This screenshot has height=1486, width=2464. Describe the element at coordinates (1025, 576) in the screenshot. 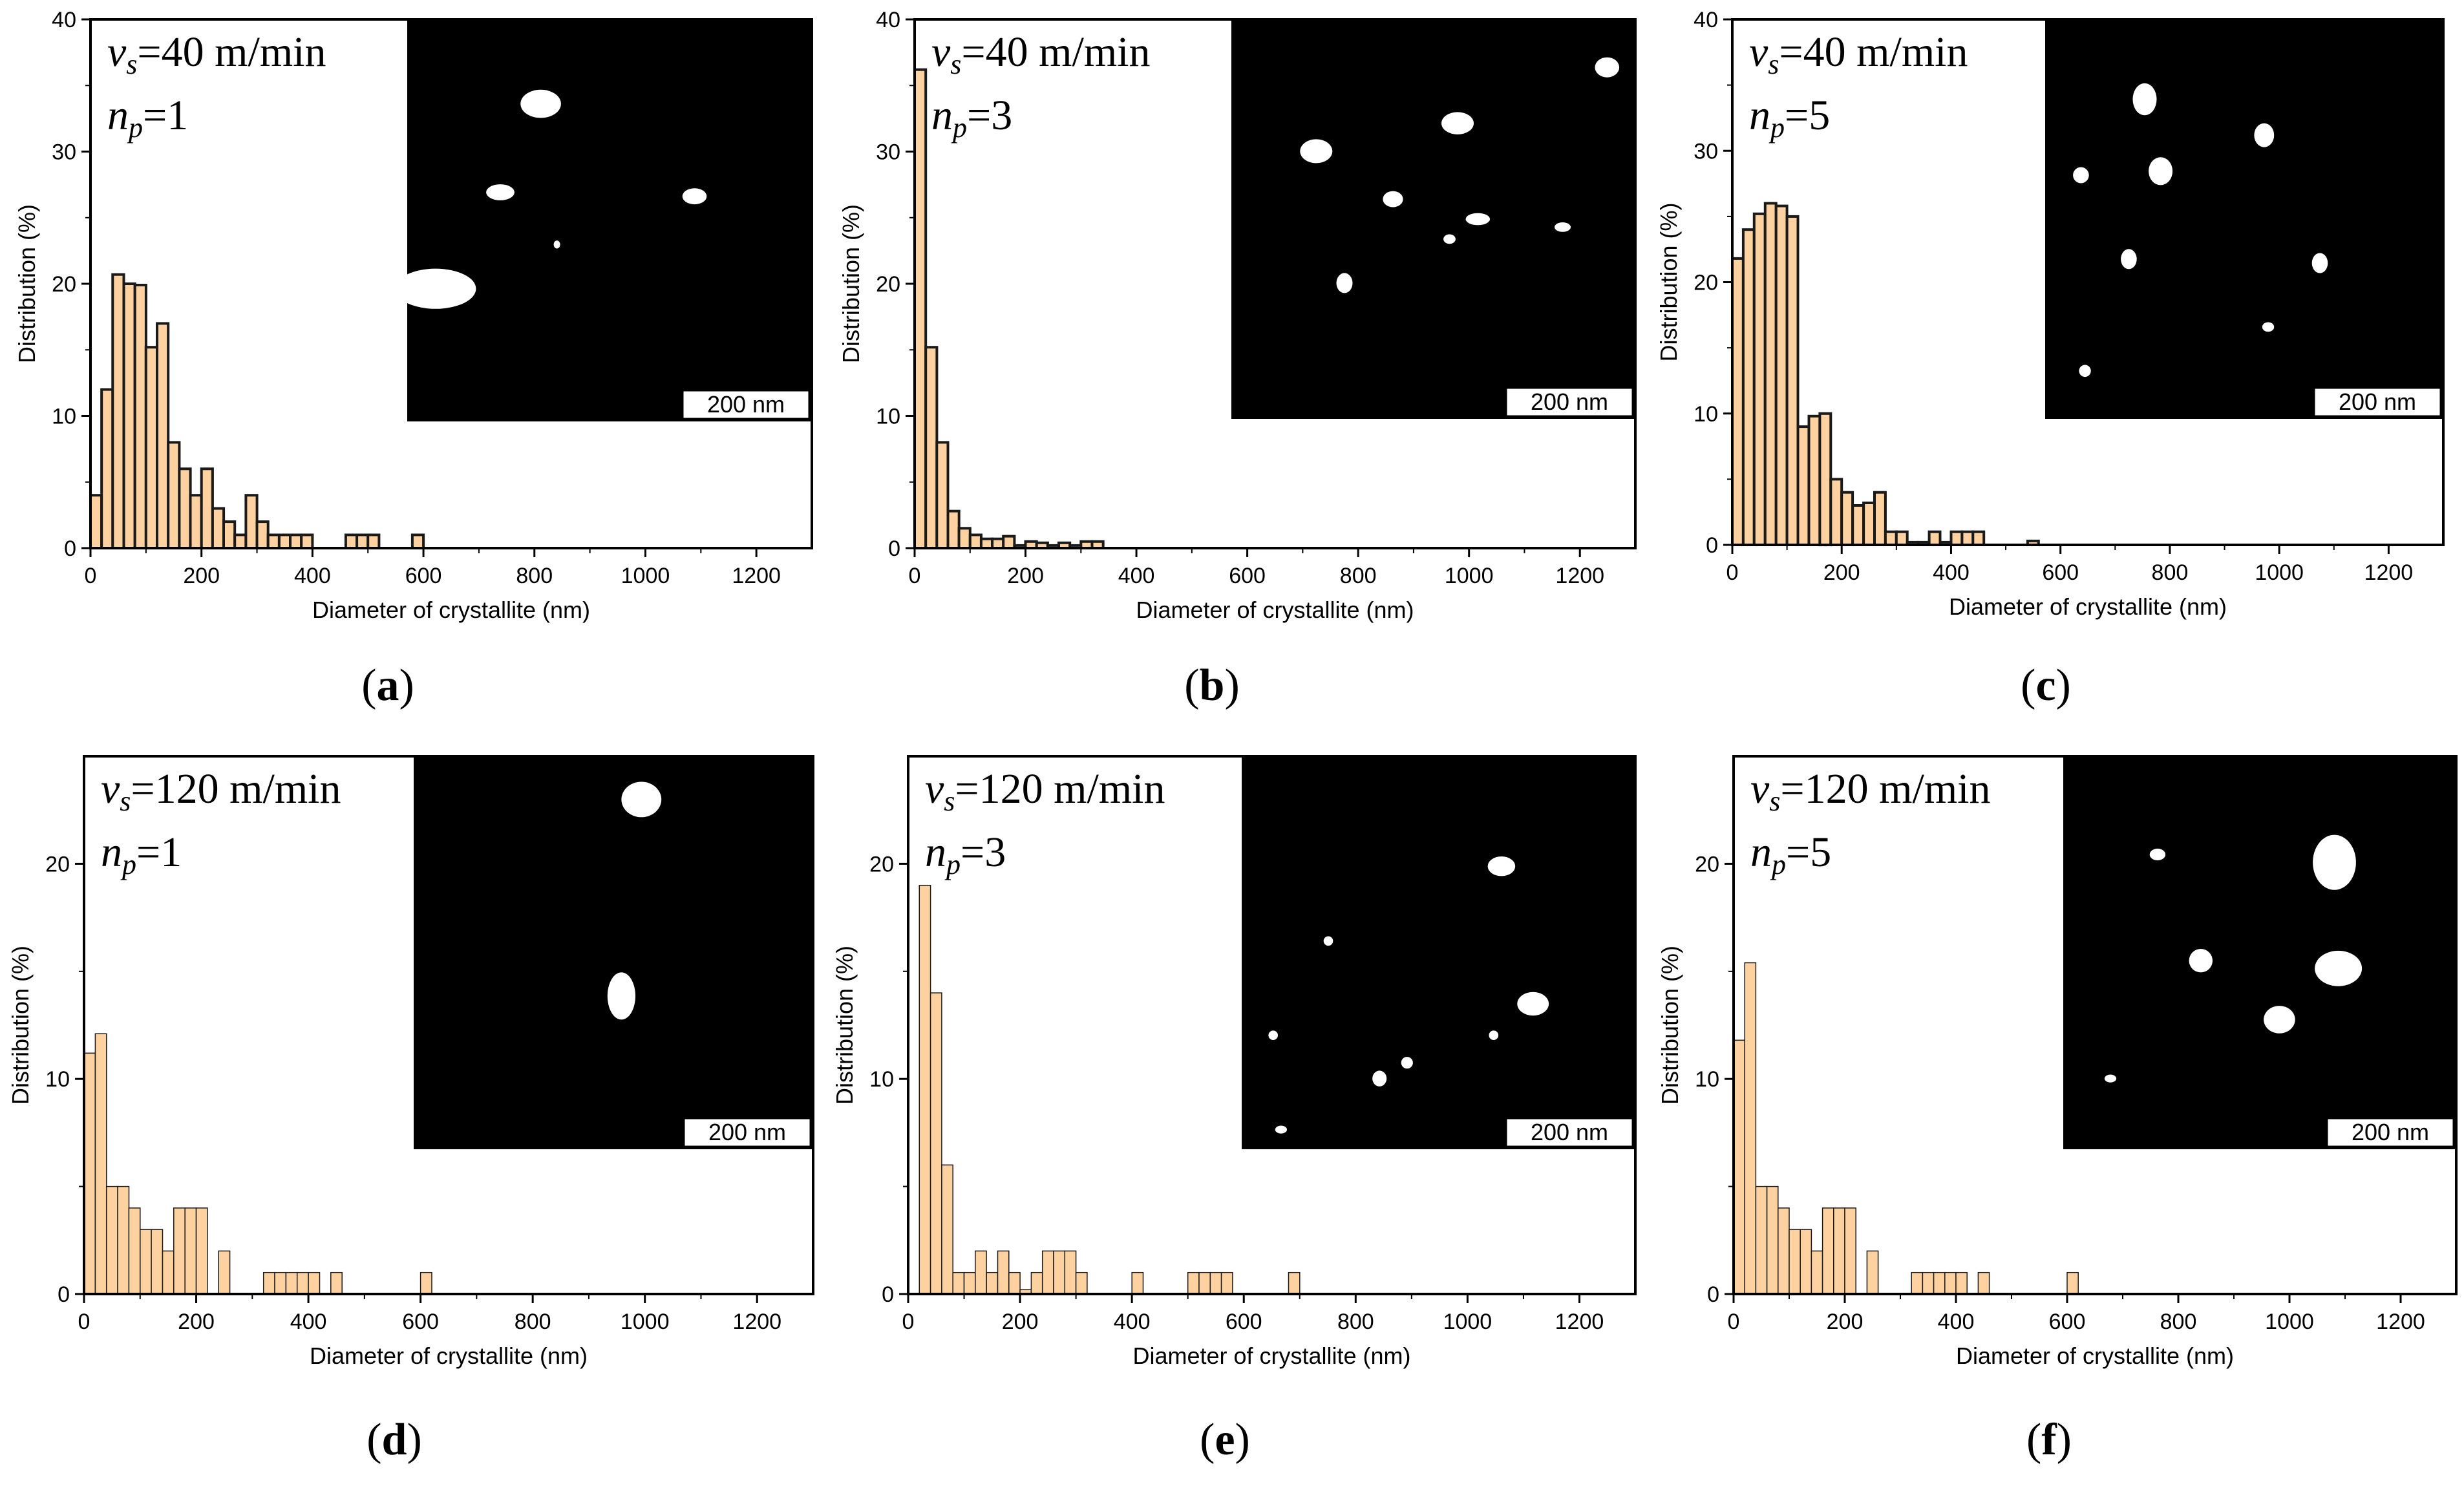

I see `x-tick-label: 200` at that location.